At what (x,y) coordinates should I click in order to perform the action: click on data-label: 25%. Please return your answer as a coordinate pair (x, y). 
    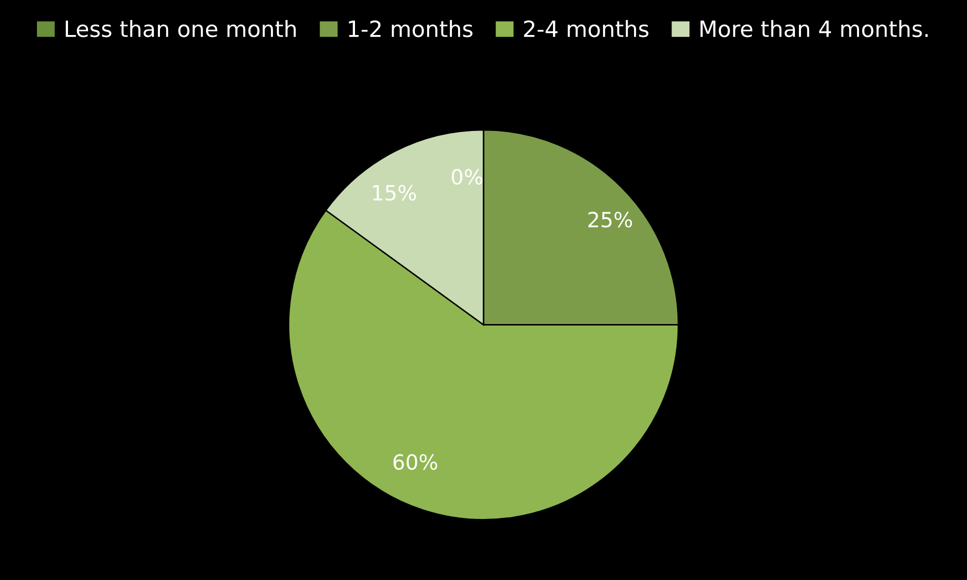
    Looking at the image, I should click on (610, 220).